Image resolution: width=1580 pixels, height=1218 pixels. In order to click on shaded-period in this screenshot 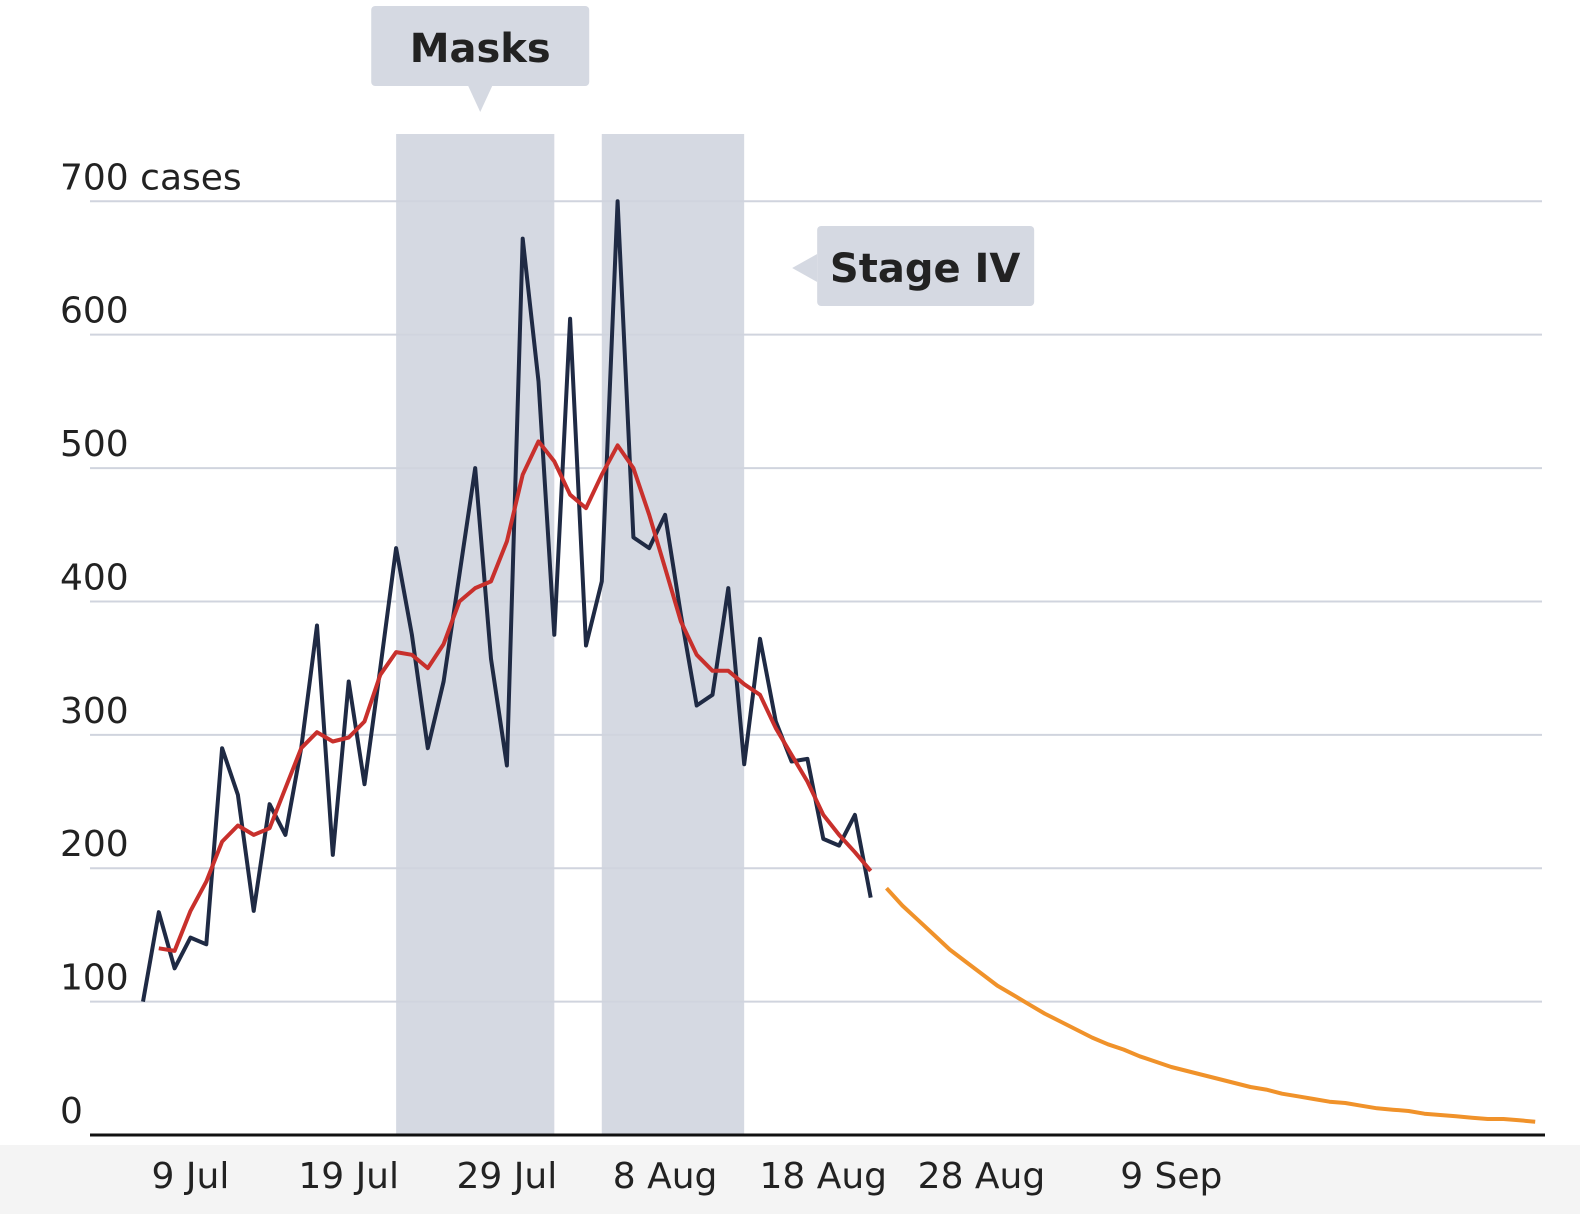, I will do `click(475, 634)`.